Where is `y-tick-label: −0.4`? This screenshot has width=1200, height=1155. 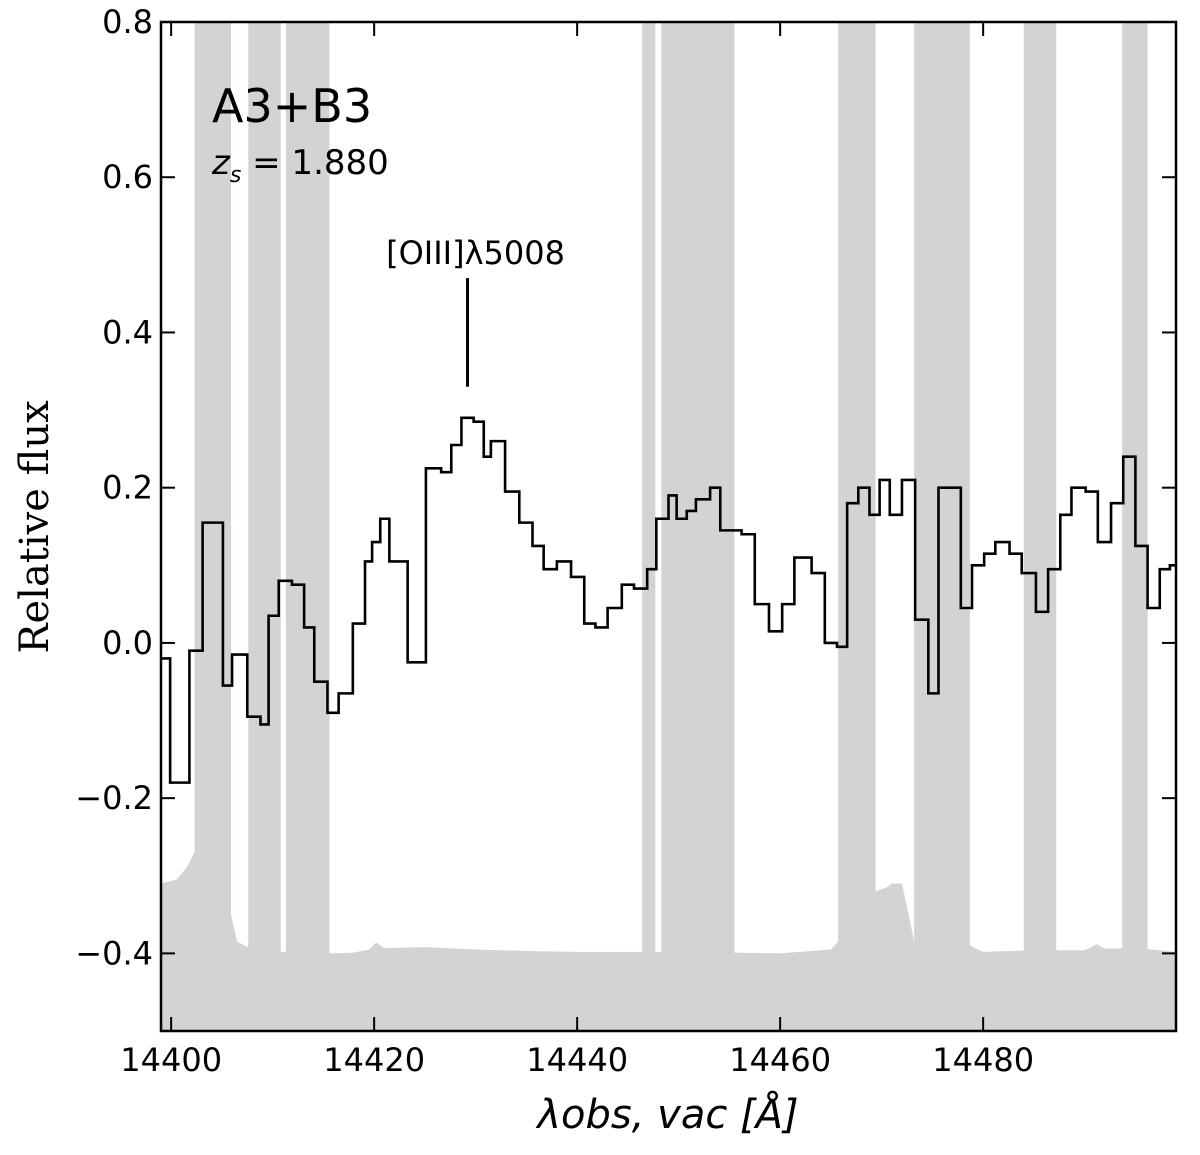
y-tick-label: −0.4 is located at coordinates (114, 953).